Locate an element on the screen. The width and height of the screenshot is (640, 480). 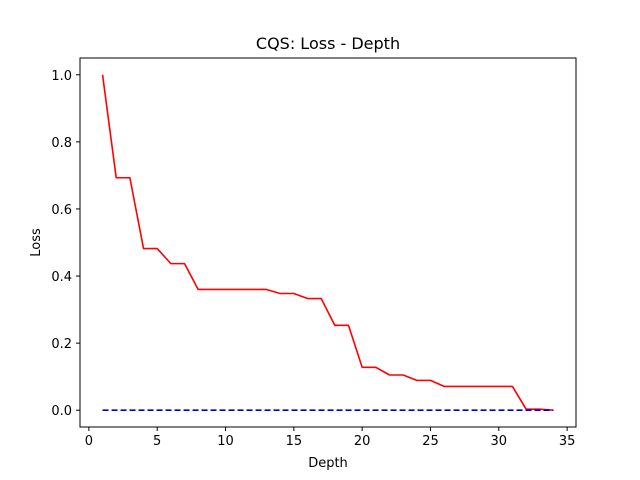
y-tick-label: 0.6 is located at coordinates (61, 210).